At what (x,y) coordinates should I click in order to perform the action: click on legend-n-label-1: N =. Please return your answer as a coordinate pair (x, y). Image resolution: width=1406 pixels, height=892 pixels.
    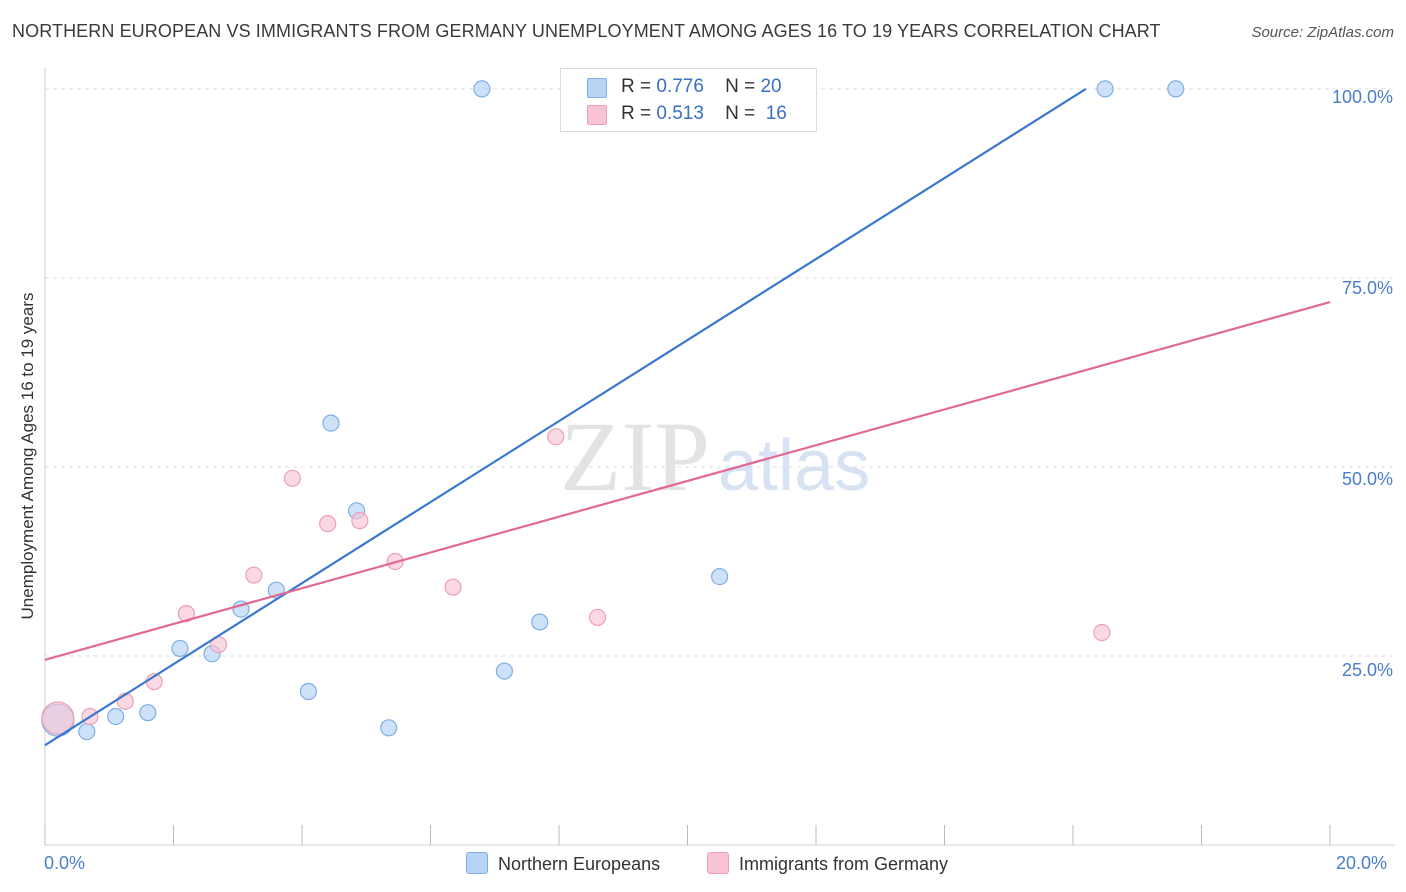
    Looking at the image, I should click on (740, 86).